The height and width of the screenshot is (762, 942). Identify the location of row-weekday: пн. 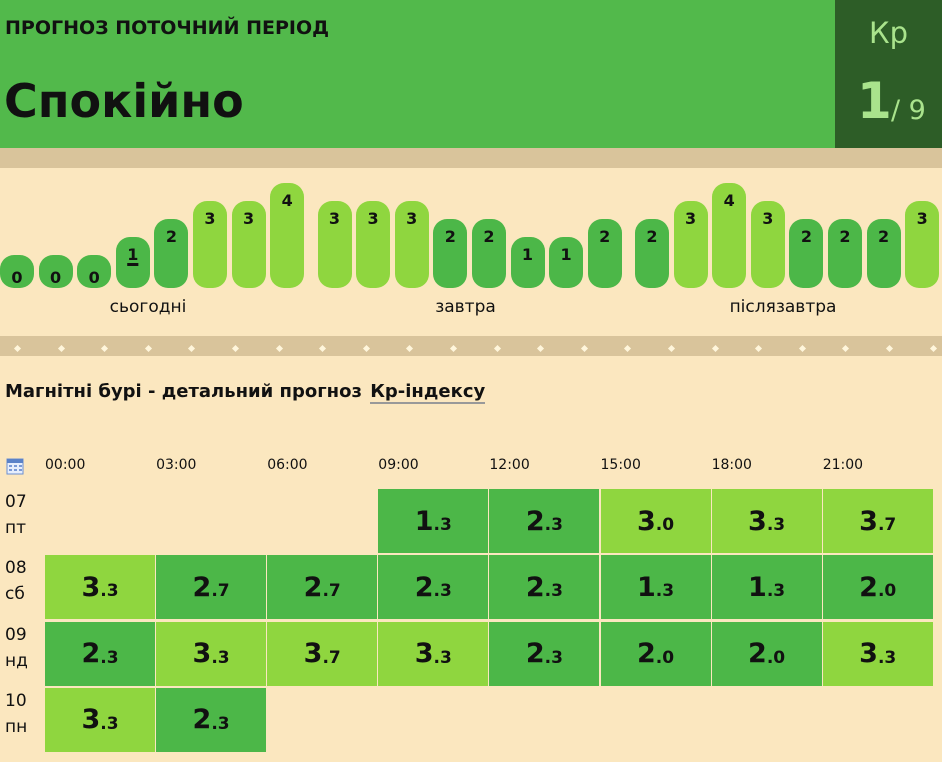
(16, 726).